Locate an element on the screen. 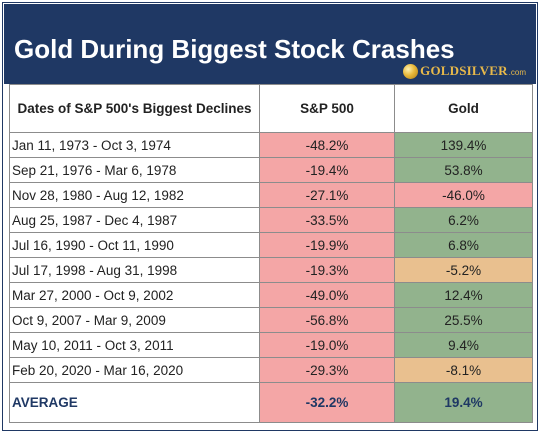 The width and height of the screenshot is (541, 435). gold-cell: 53.8% is located at coordinates (463, 170).